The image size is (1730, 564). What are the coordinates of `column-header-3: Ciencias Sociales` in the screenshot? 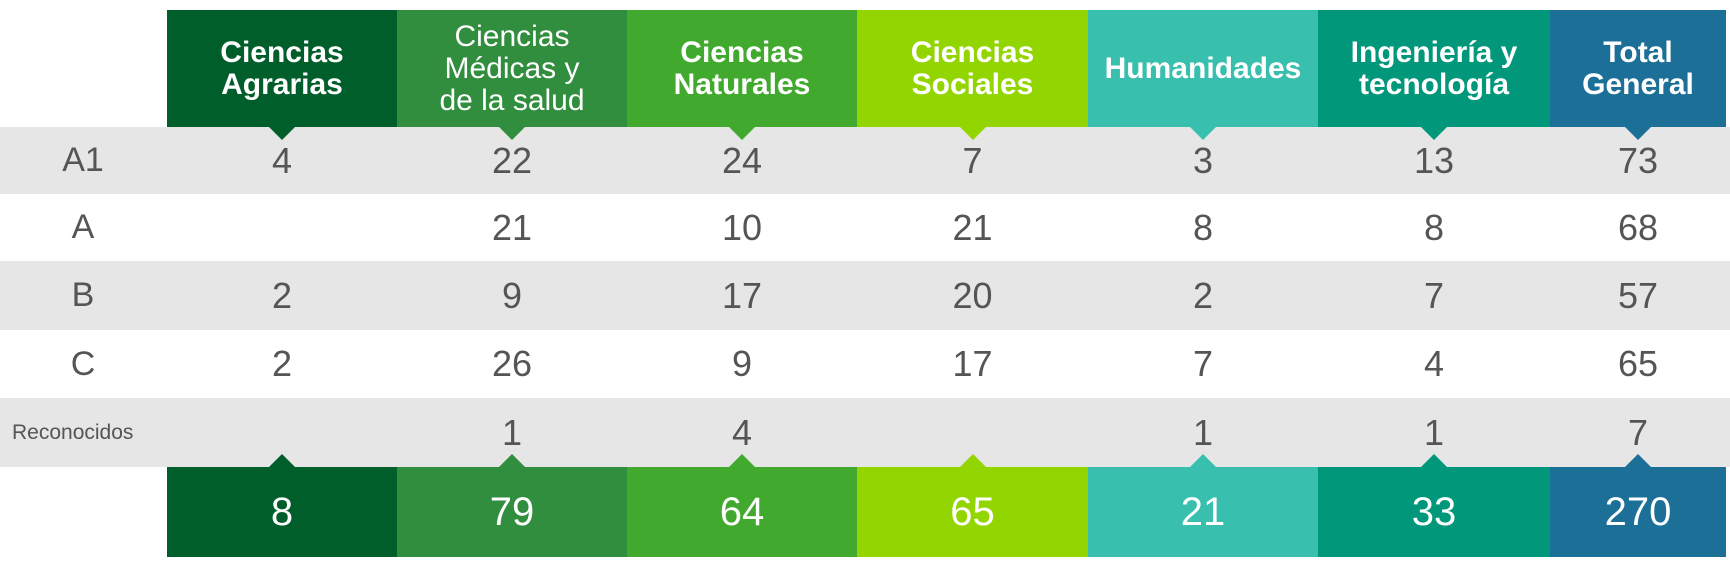 It's located at (972, 75).